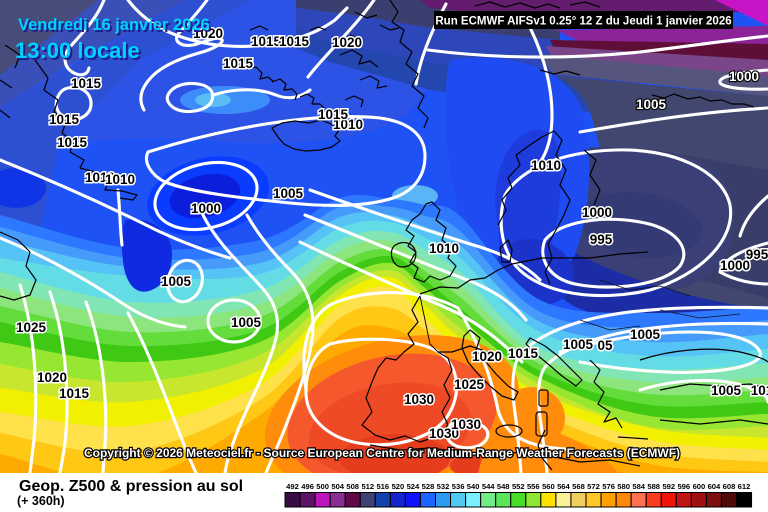 This screenshot has width=768, height=512. What do you see at coordinates (413, 486) in the screenshot?
I see `svg-text: 524` at bounding box center [413, 486].